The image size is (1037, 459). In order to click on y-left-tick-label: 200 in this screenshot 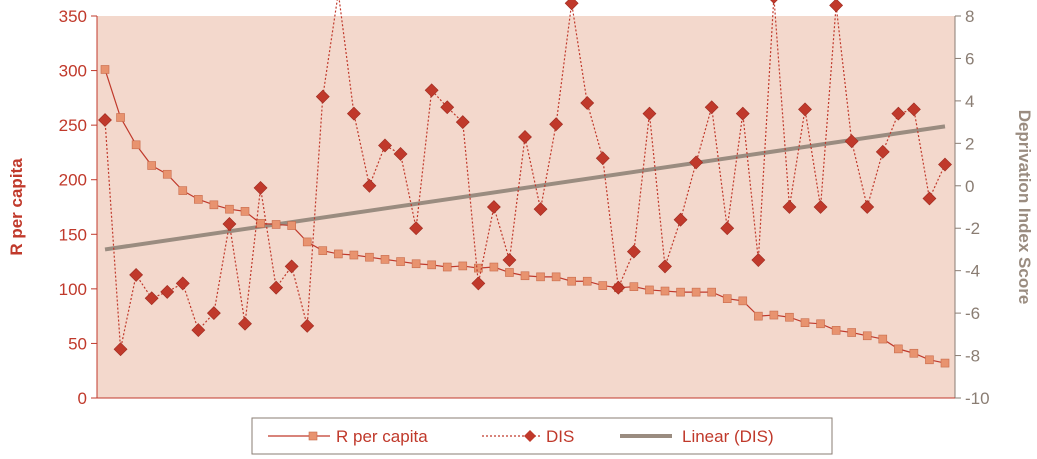, I will do `click(73, 180)`.